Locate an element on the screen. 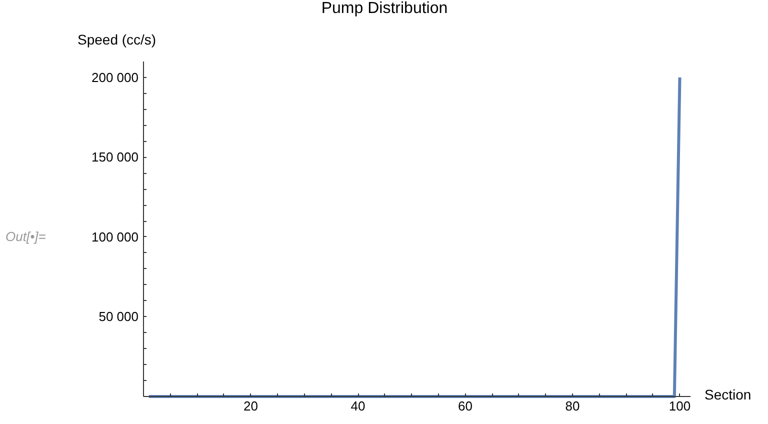 Image resolution: width=768 pixels, height=424 pixels. y-tick-label: 50 000 is located at coordinates (118, 316).